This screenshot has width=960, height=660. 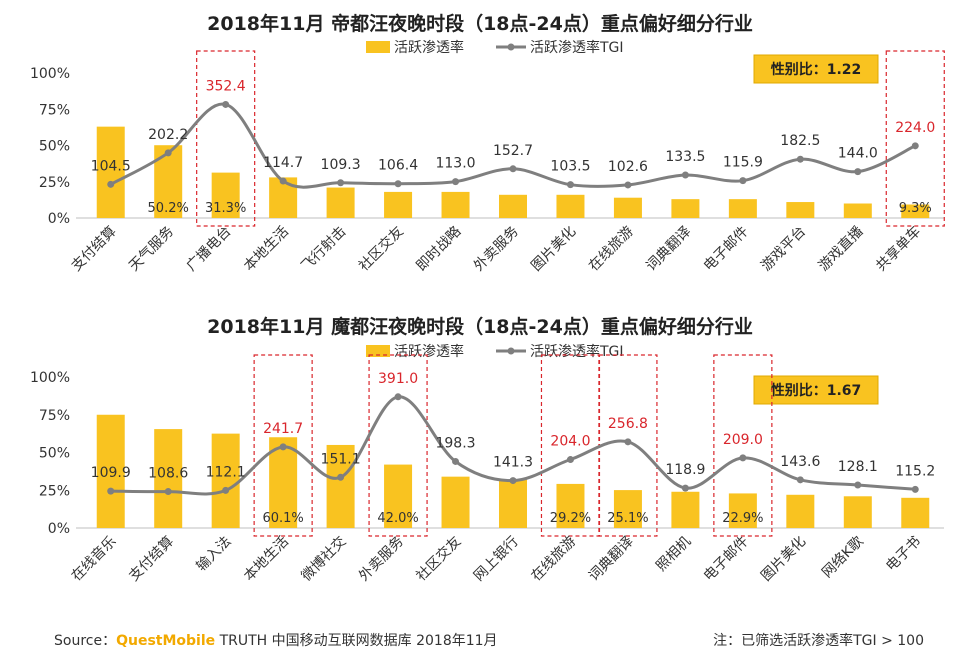 What do you see at coordinates (480, 23) in the screenshot?
I see `chart1-title: 2018年11月 帝都汪夜晚时段（18点-24点）重点偏好细分行业` at bounding box center [480, 23].